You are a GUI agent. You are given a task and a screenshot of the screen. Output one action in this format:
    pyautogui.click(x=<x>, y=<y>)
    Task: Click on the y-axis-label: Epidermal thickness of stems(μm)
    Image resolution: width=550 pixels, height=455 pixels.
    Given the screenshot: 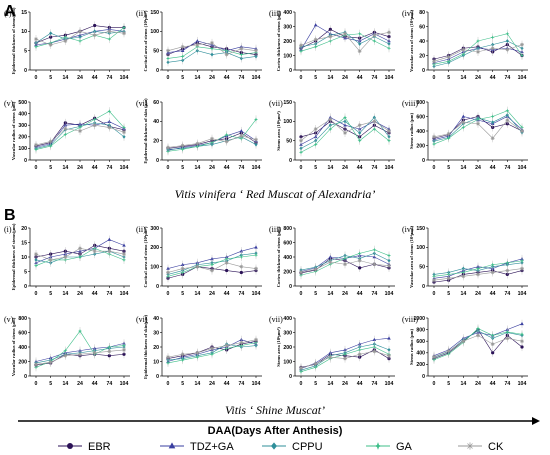 What is the action you would take?
    pyautogui.click(x=13, y=40)
    